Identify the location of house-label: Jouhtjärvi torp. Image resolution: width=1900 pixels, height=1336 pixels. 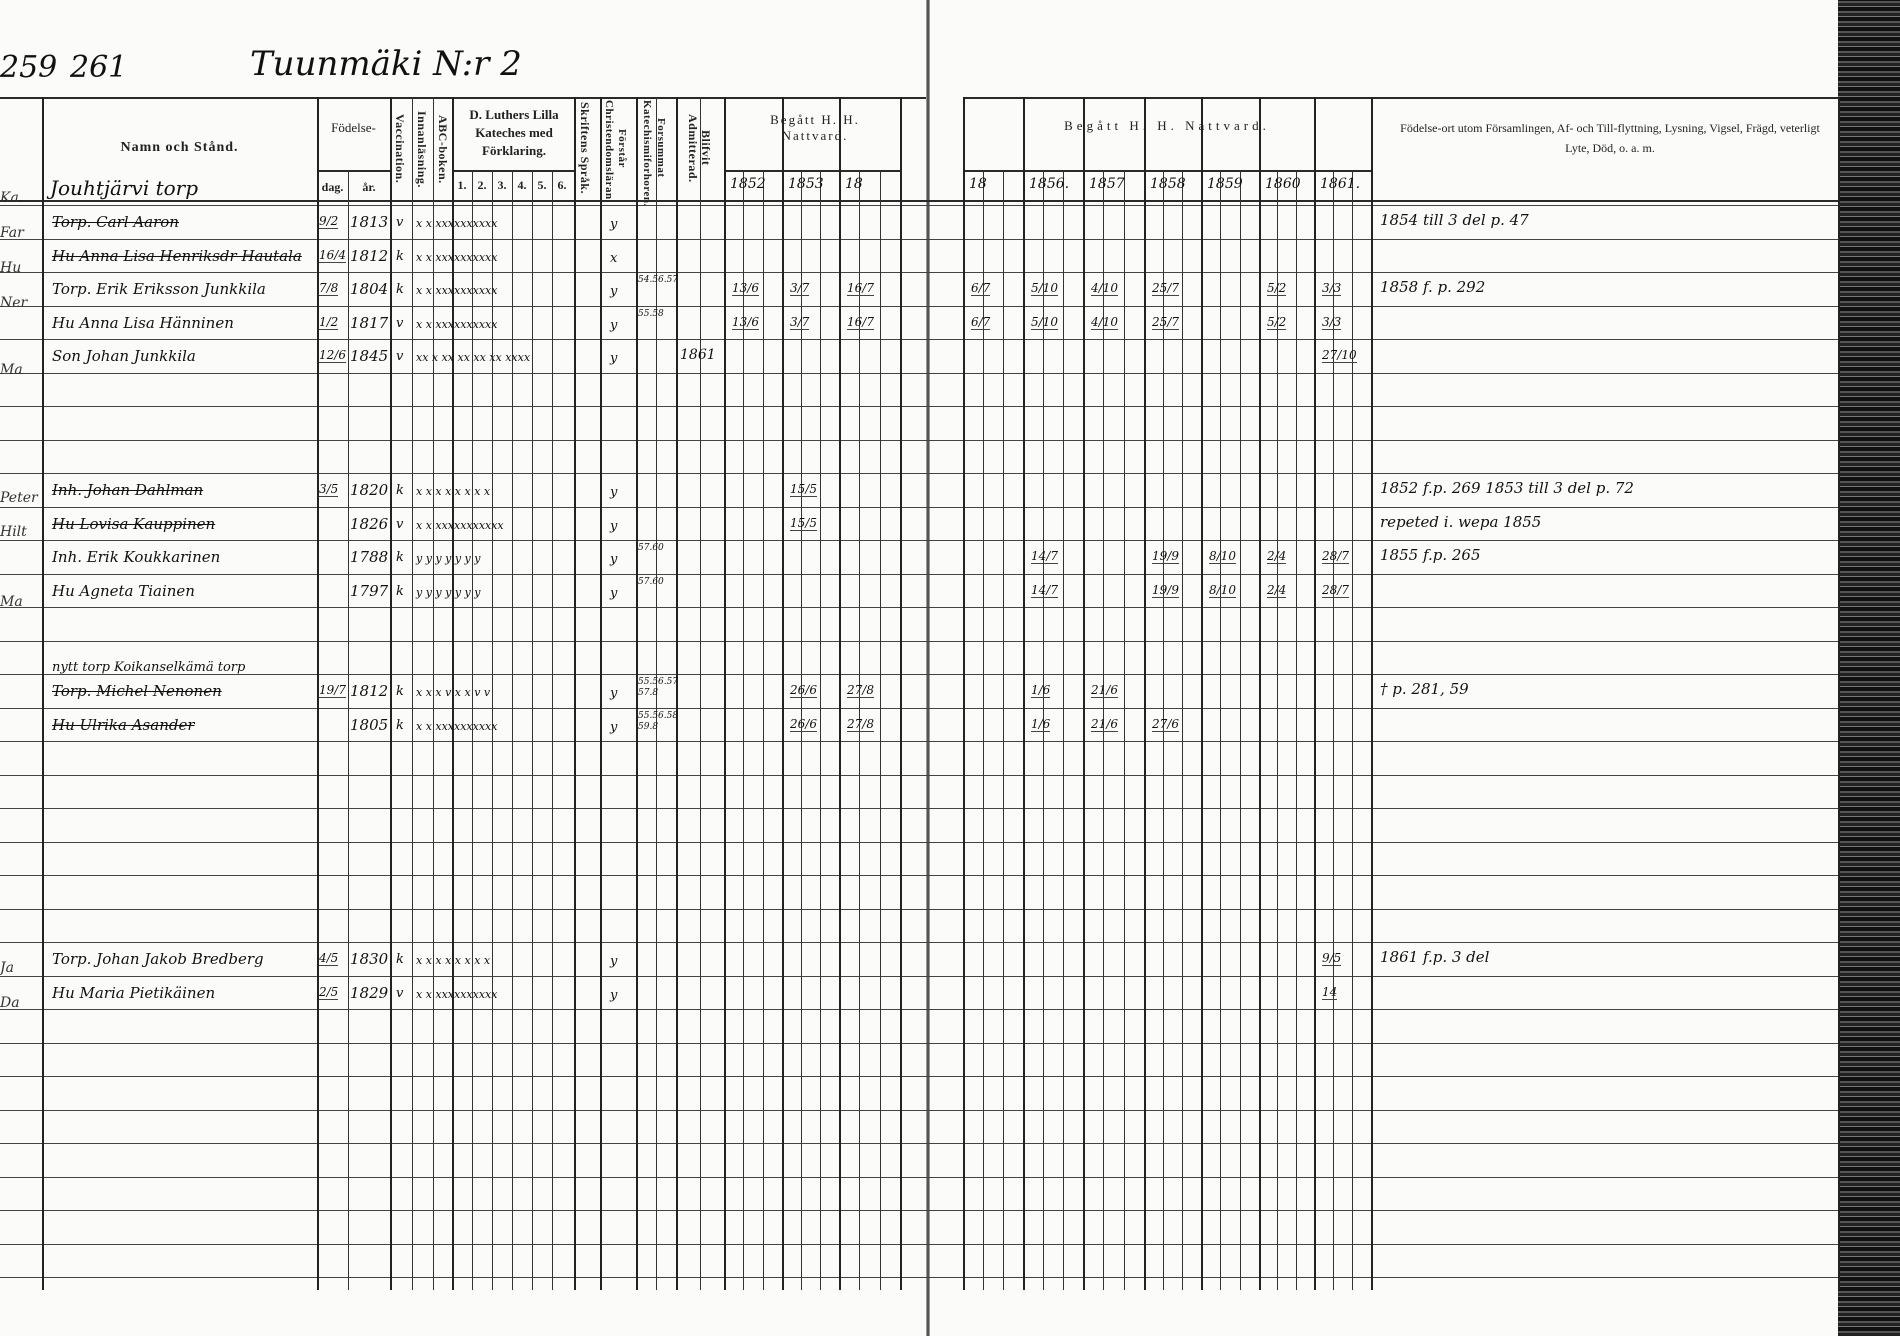
(124, 188).